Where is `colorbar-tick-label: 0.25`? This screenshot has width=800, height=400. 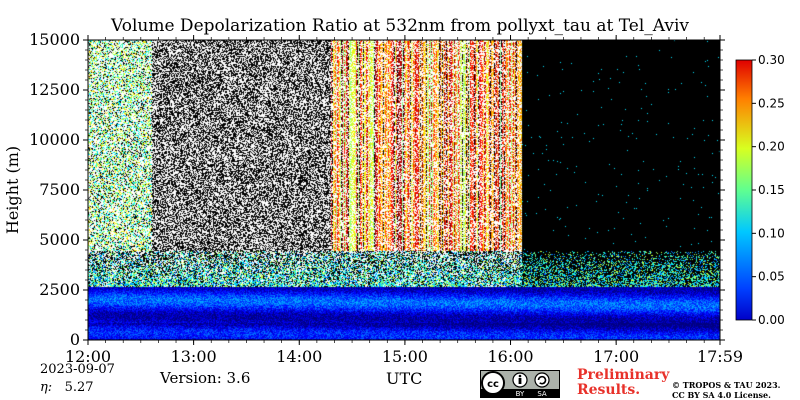
colorbar-tick-label: 0.25 is located at coordinates (771, 103).